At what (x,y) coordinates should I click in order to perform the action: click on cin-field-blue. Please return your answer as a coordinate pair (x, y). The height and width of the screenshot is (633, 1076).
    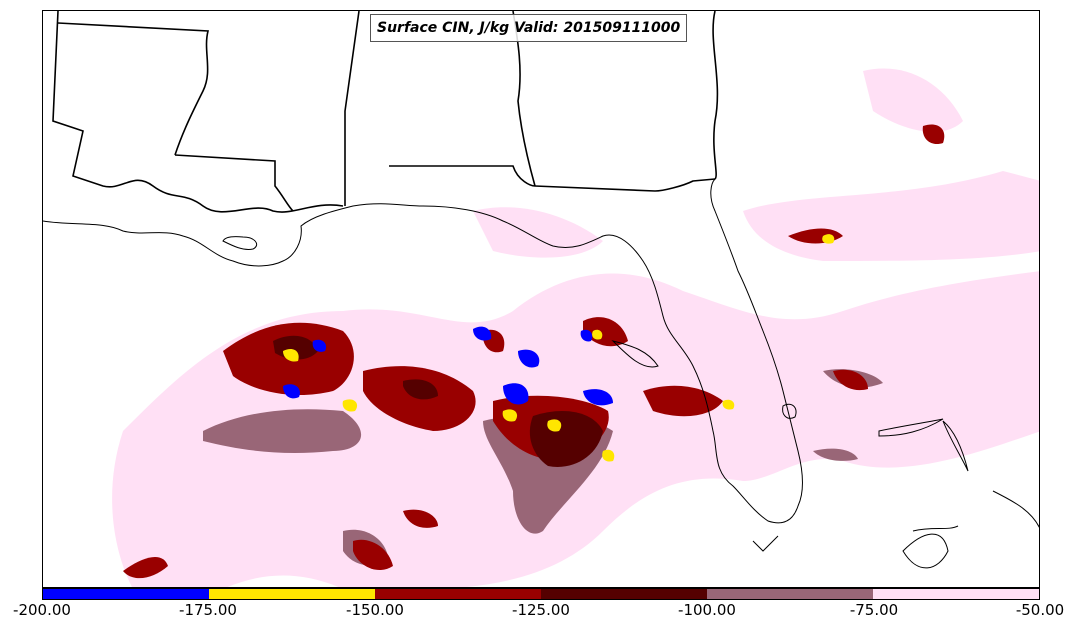
    Looking at the image, I should click on (448, 366).